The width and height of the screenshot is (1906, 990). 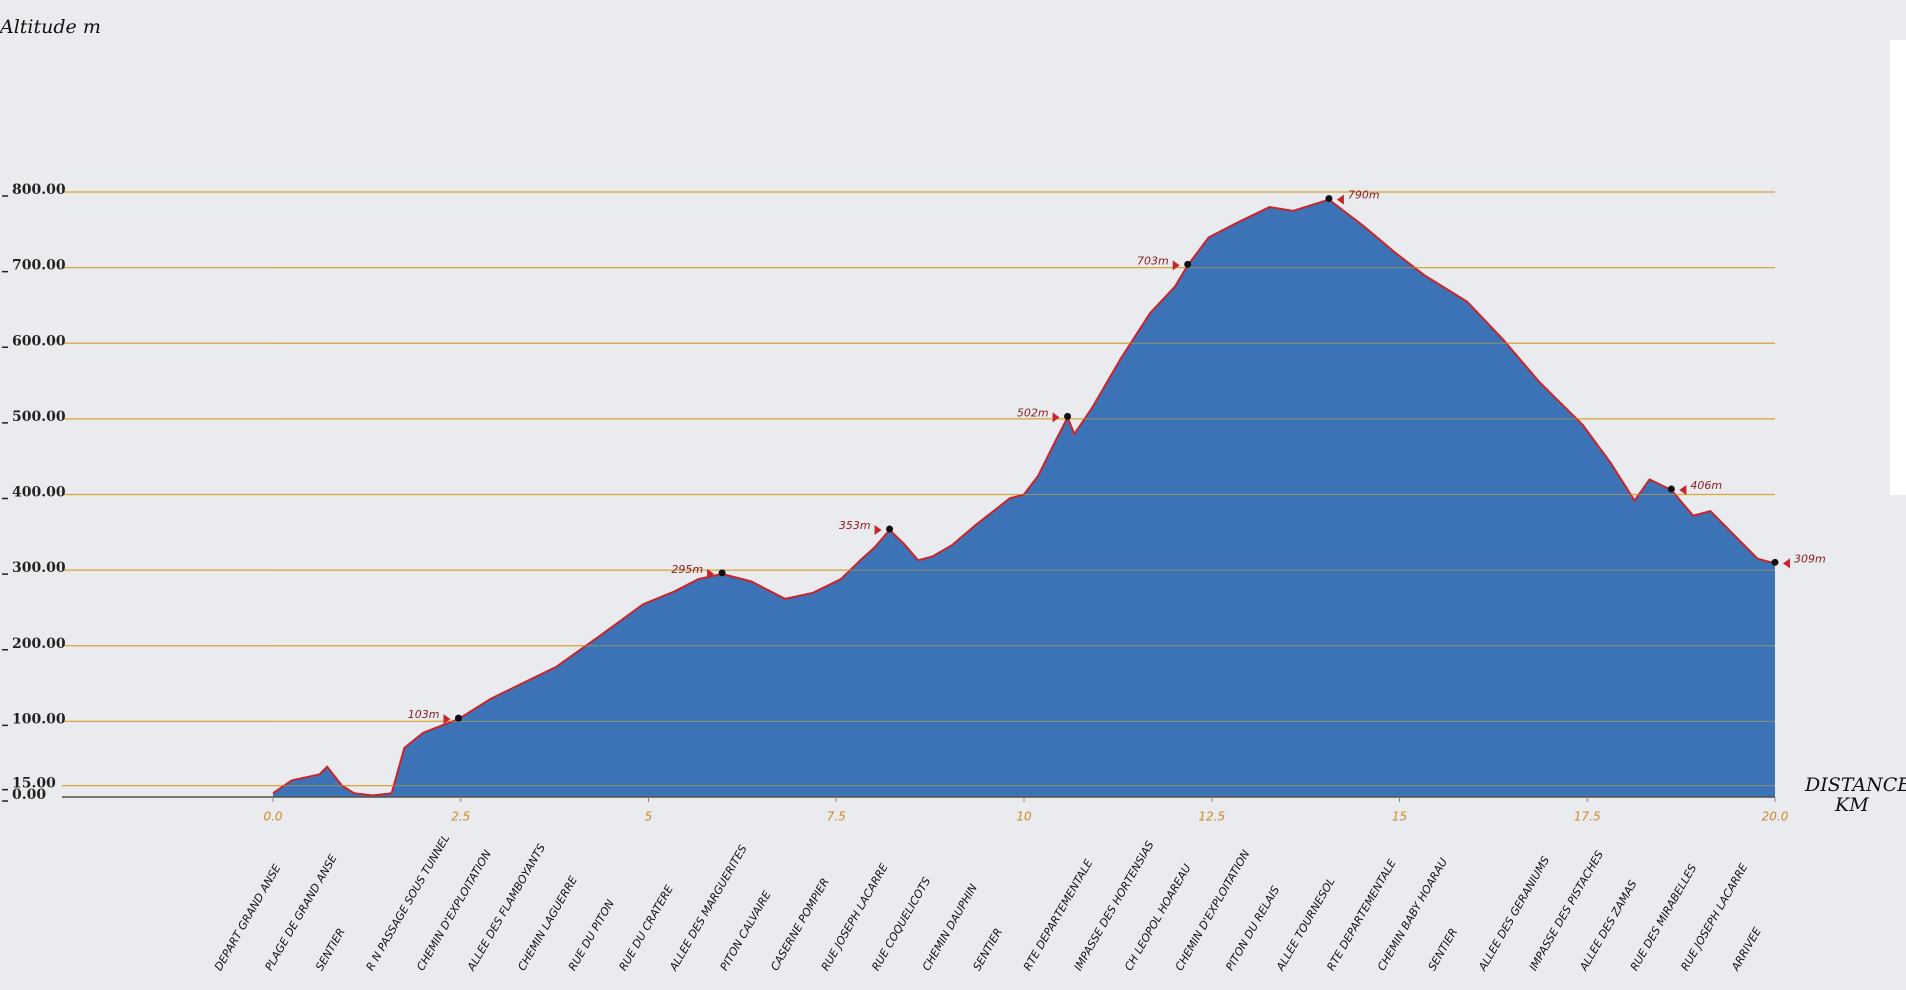 What do you see at coordinates (39, 644) in the screenshot?
I see `y-tick-label: 200.00` at bounding box center [39, 644].